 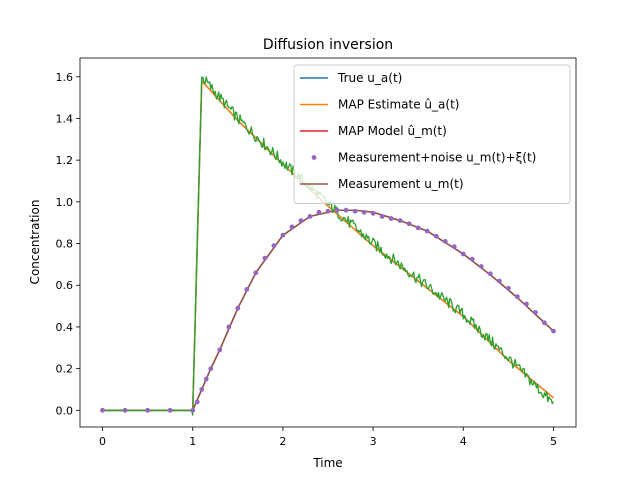 I want to click on y-tick-label: 0.4, so click(x=65, y=327).